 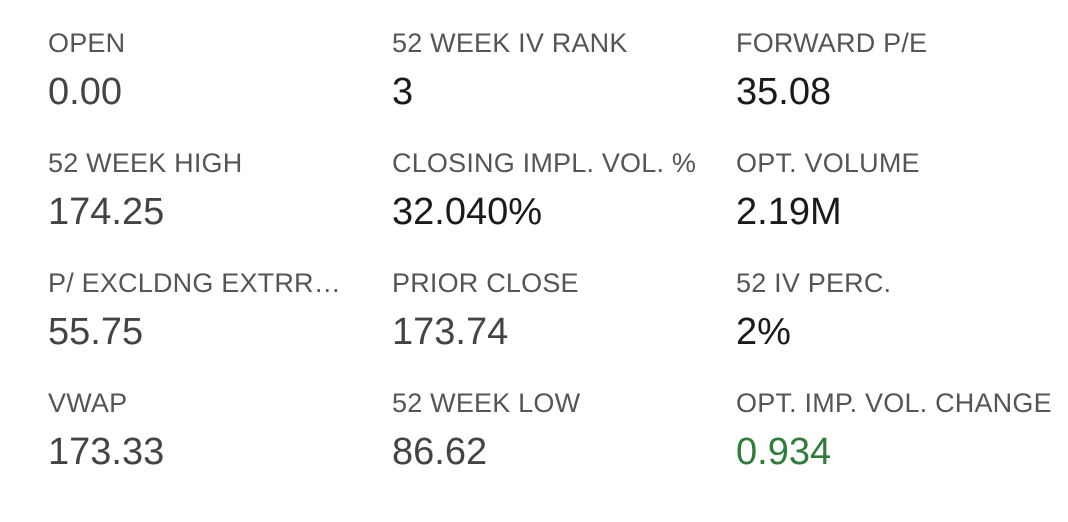 What do you see at coordinates (96, 332) in the screenshot?
I see `stat-value: 55.75` at bounding box center [96, 332].